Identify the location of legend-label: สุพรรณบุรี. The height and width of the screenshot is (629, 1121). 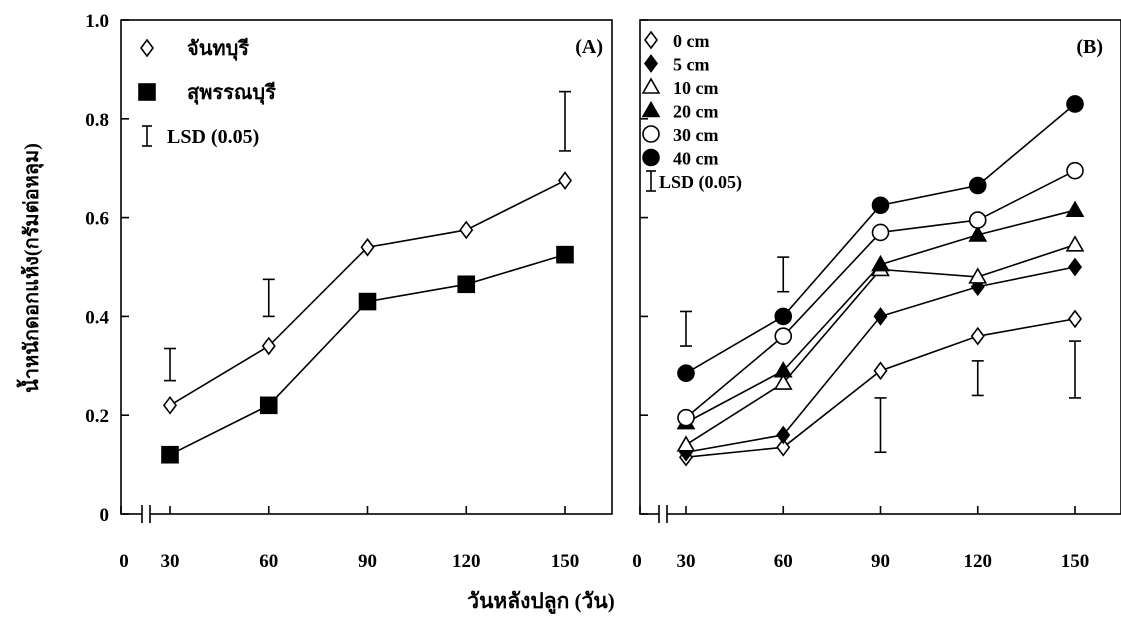
(231, 93).